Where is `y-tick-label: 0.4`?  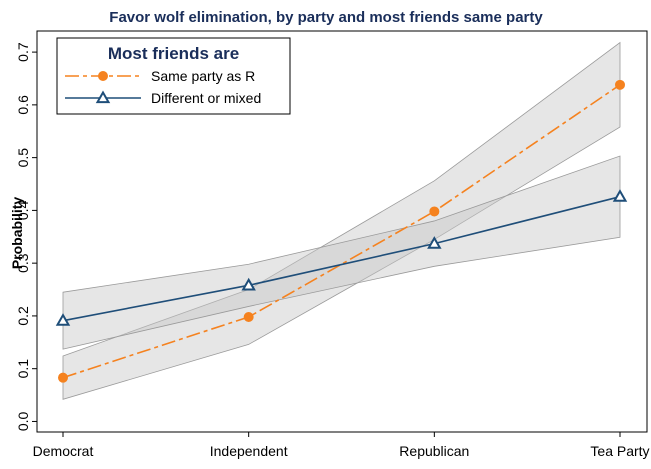
y-tick-label: 0.4 is located at coordinates (23, 210).